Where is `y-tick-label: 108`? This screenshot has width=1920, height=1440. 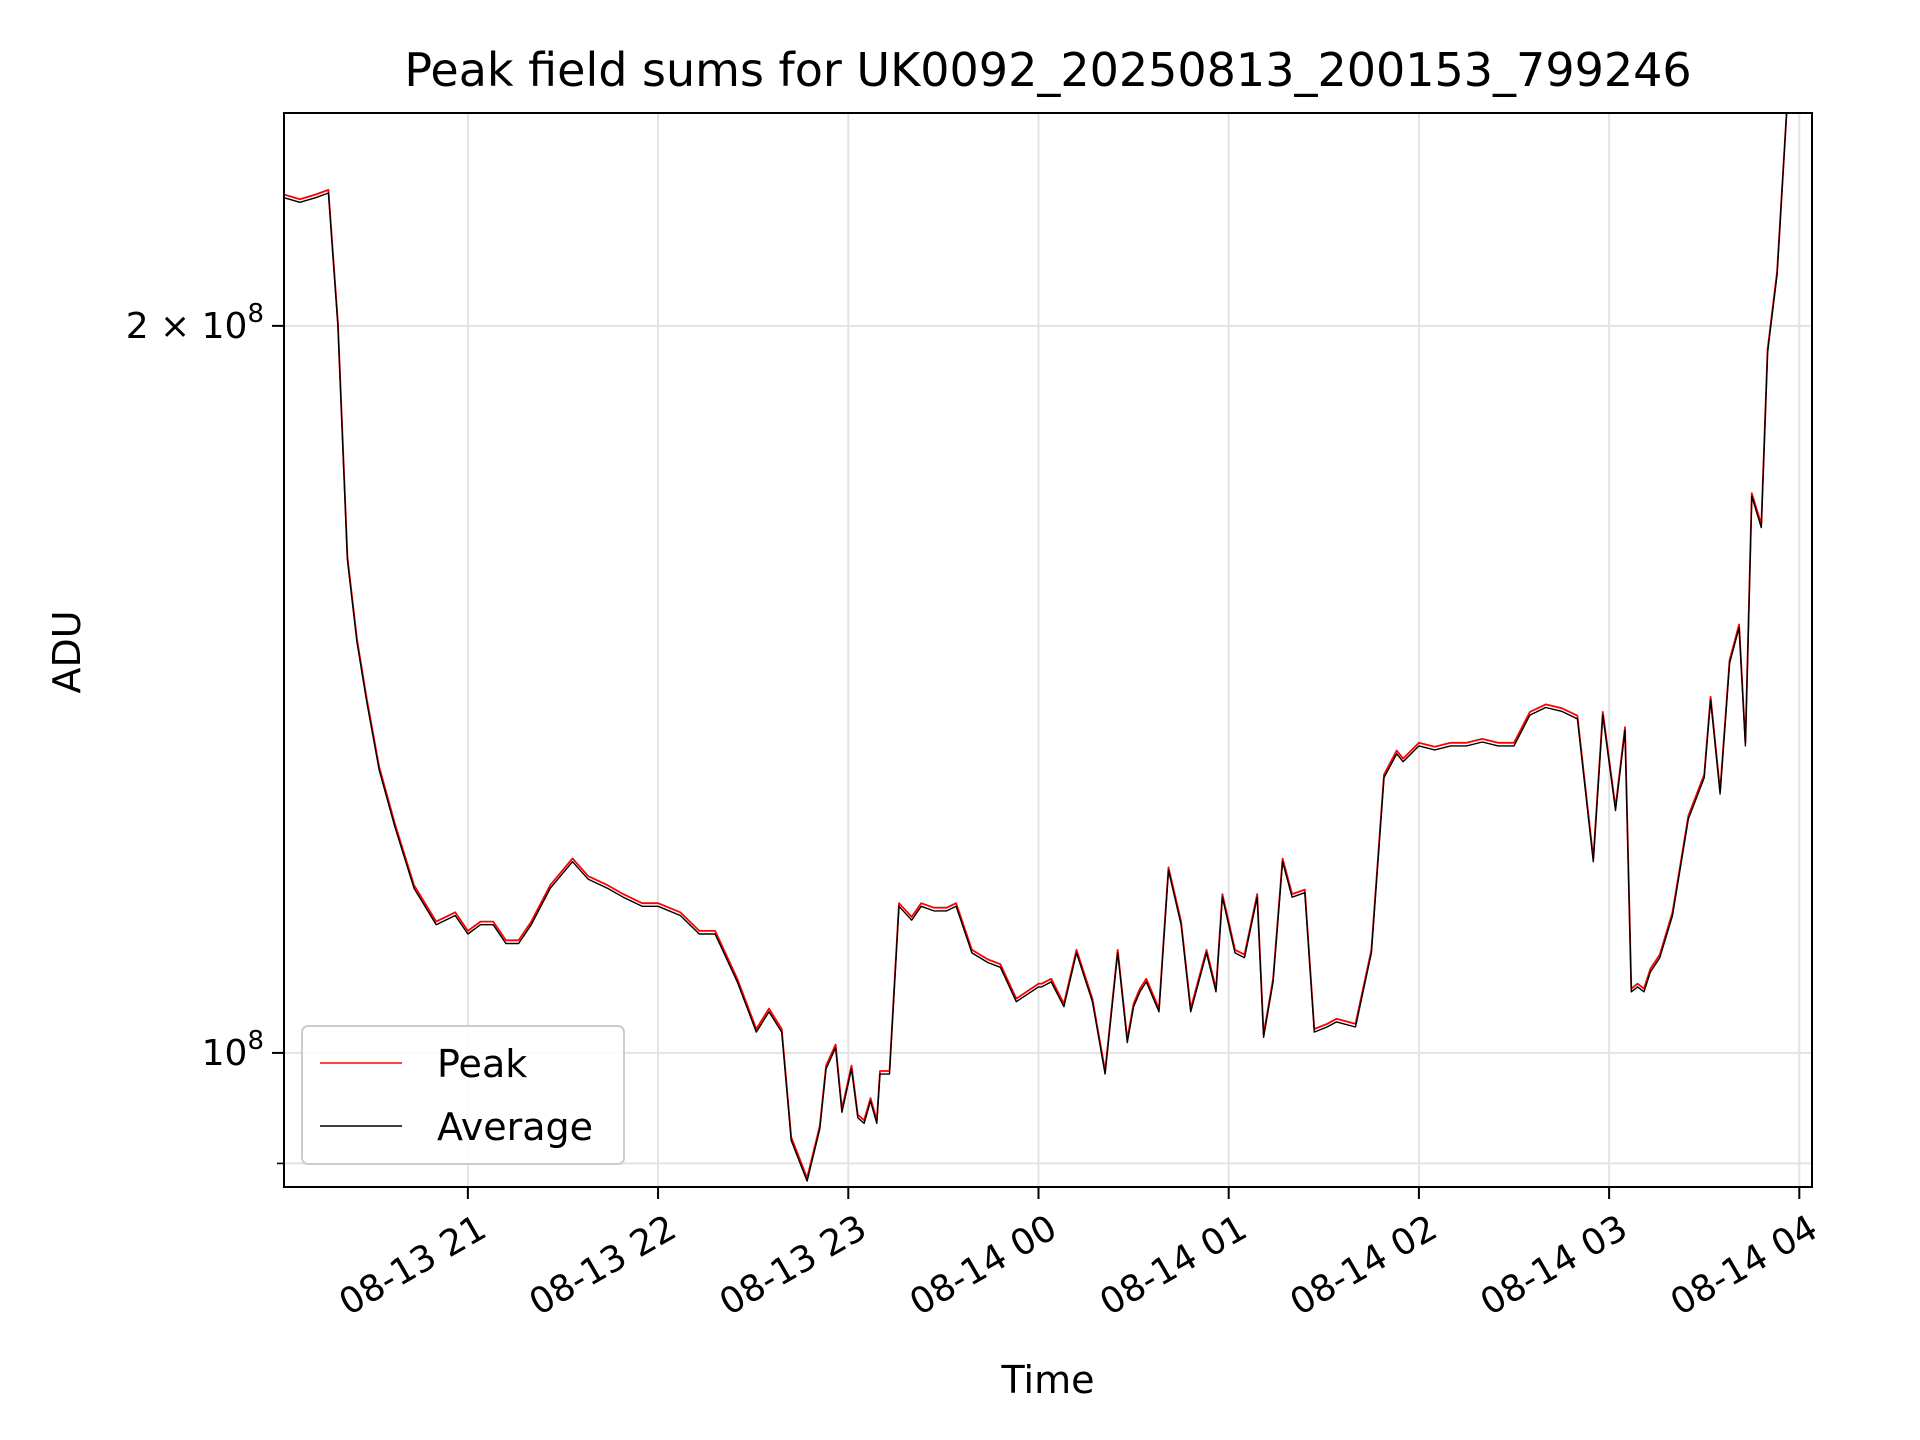
y-tick-label: 108 is located at coordinates (233, 1050).